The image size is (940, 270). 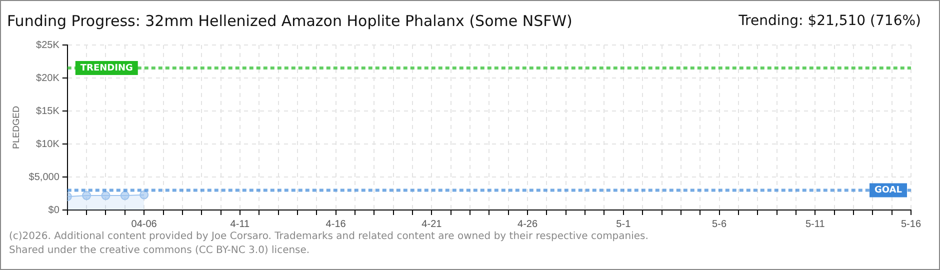 I want to click on x-tick-label: 4-21, so click(x=432, y=224).